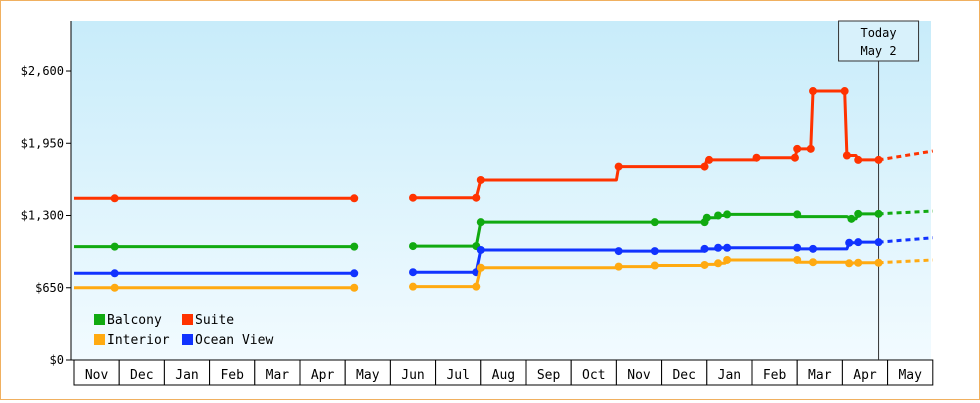 This screenshot has width=980, height=403. Describe the element at coordinates (905, 240) in the screenshot. I see `forecast-line-ocean-view` at that location.